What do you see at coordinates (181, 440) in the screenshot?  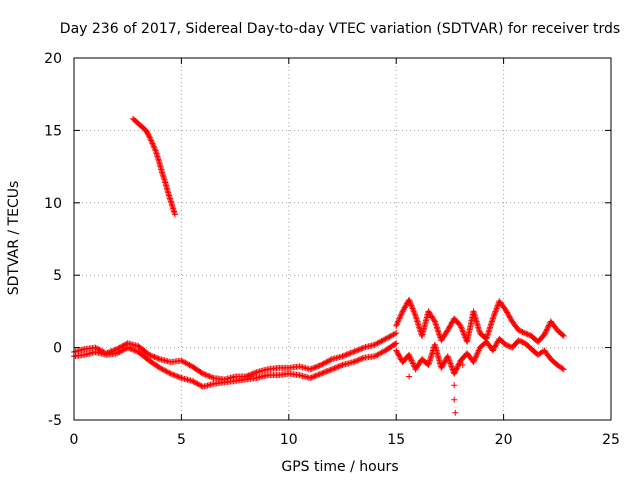 I see `x-tick-label: 5` at bounding box center [181, 440].